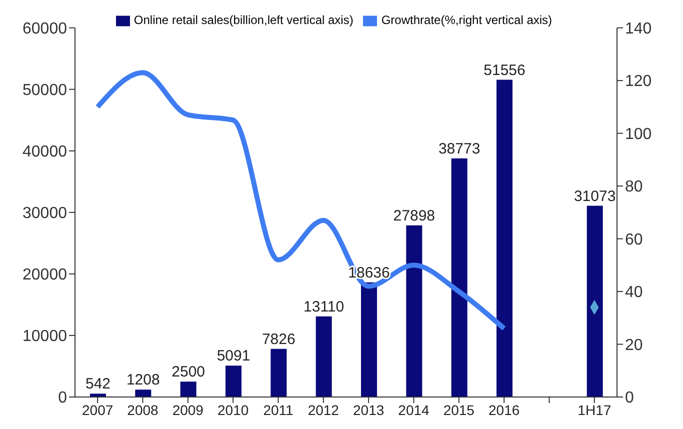  I want to click on data-label: 7826, so click(279, 339).